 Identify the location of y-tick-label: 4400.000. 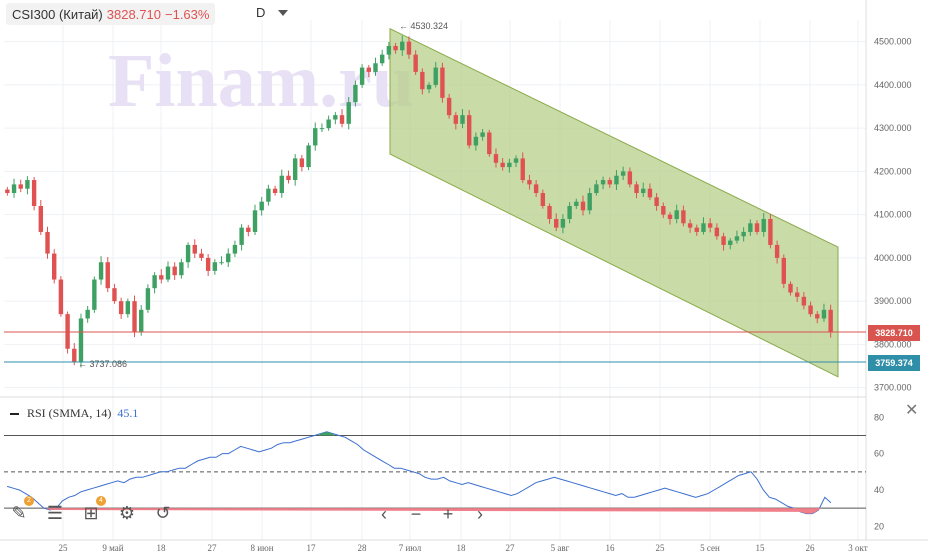
(893, 85).